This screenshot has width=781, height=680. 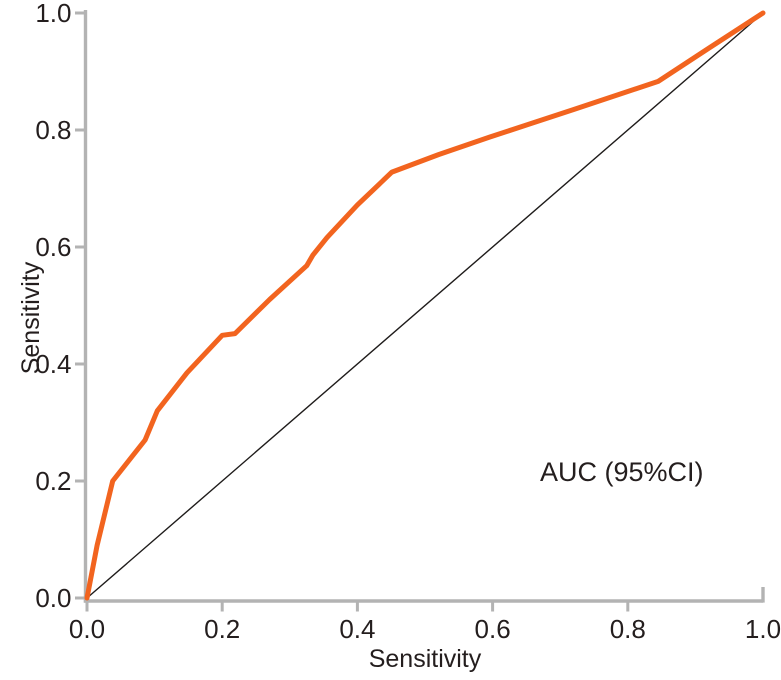 What do you see at coordinates (53, 481) in the screenshot?
I see `y-tick-label: 0.2` at bounding box center [53, 481].